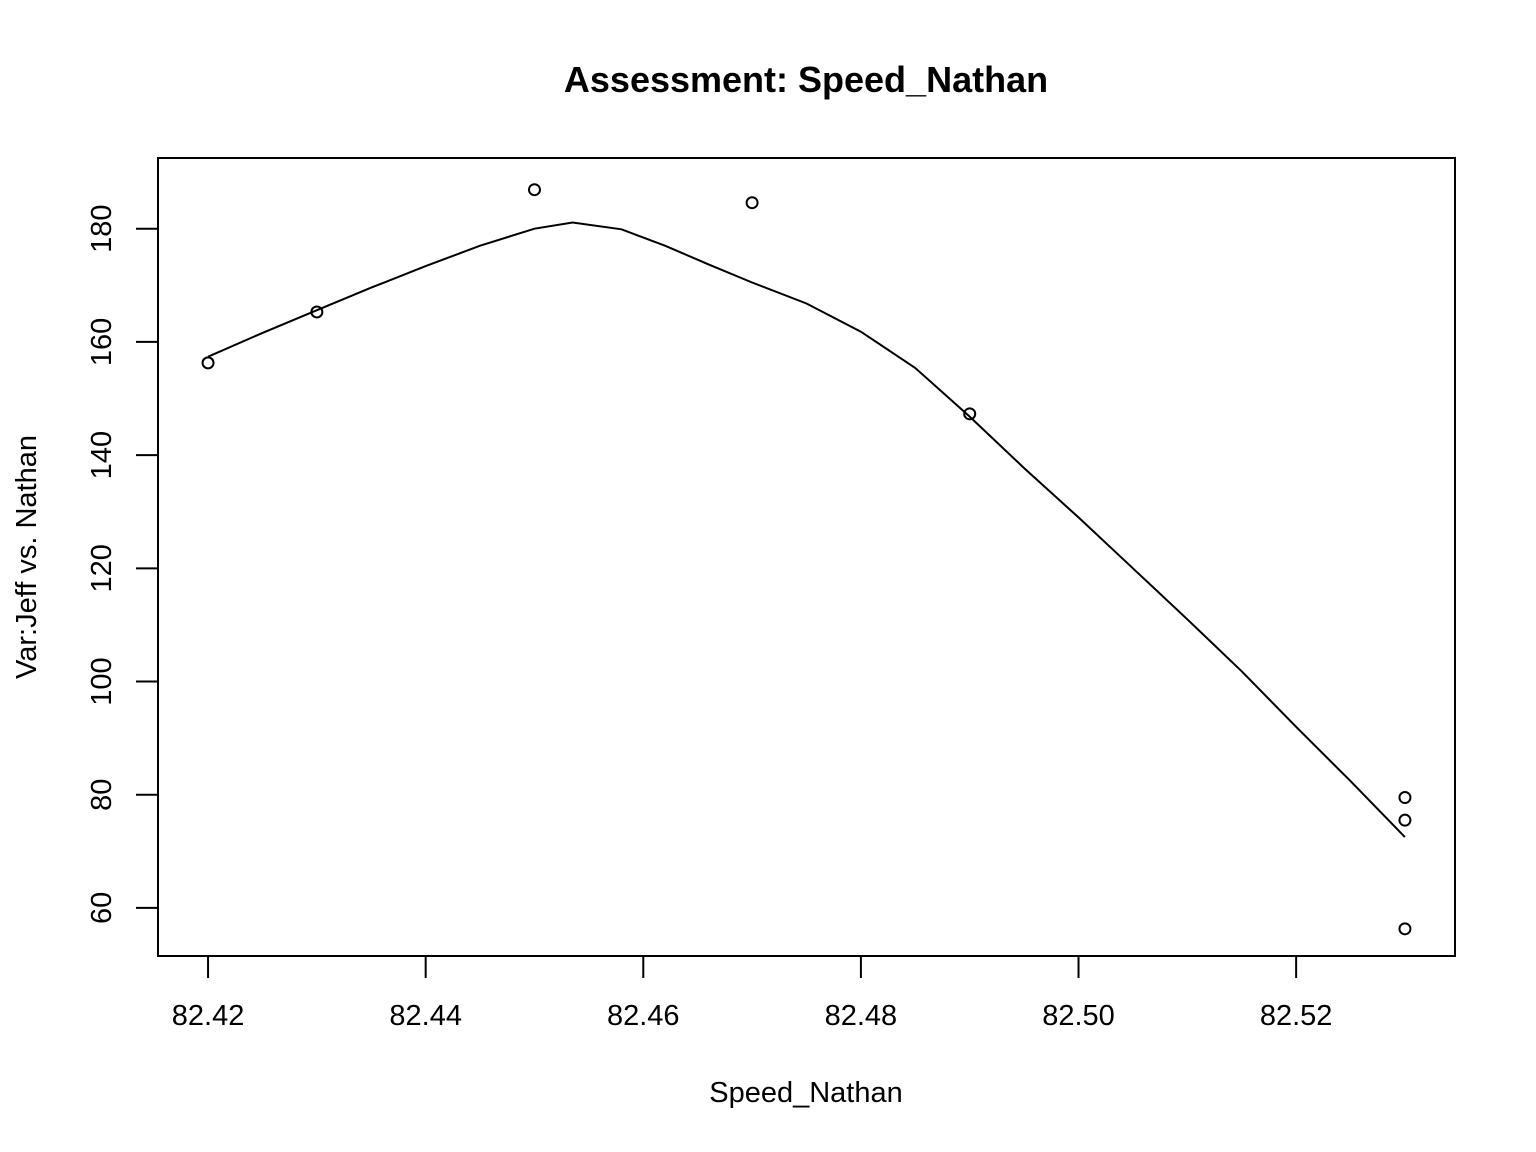 The height and width of the screenshot is (1152, 1536). What do you see at coordinates (102, 229) in the screenshot?
I see `y-tick-label: 180` at bounding box center [102, 229].